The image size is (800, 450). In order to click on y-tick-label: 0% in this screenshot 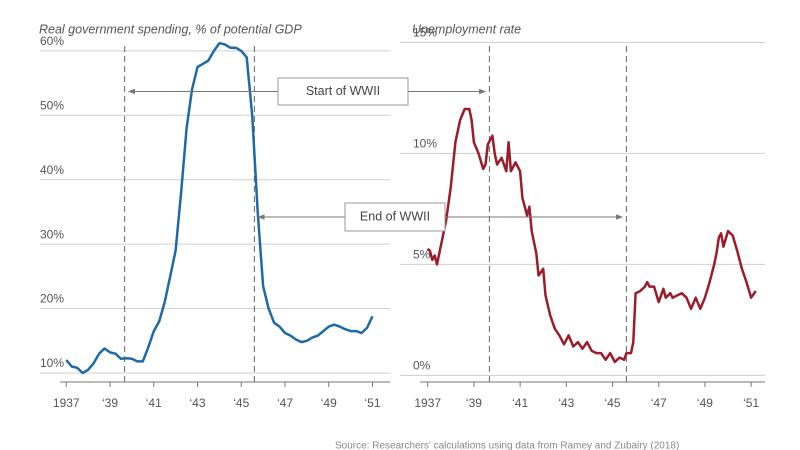, I will do `click(422, 366)`.